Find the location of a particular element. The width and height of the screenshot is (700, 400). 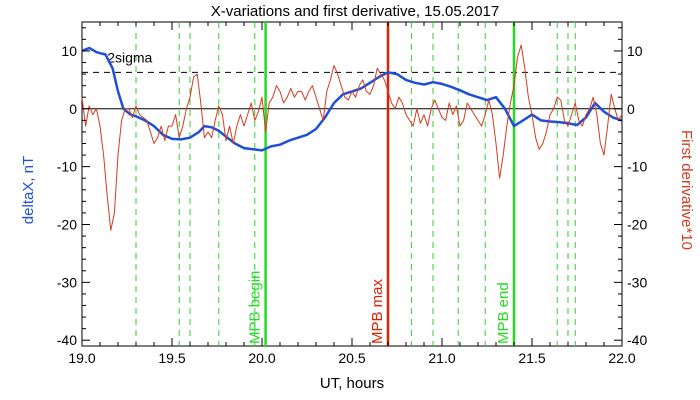

y-tick-label-left: -40 is located at coordinates (67, 340).